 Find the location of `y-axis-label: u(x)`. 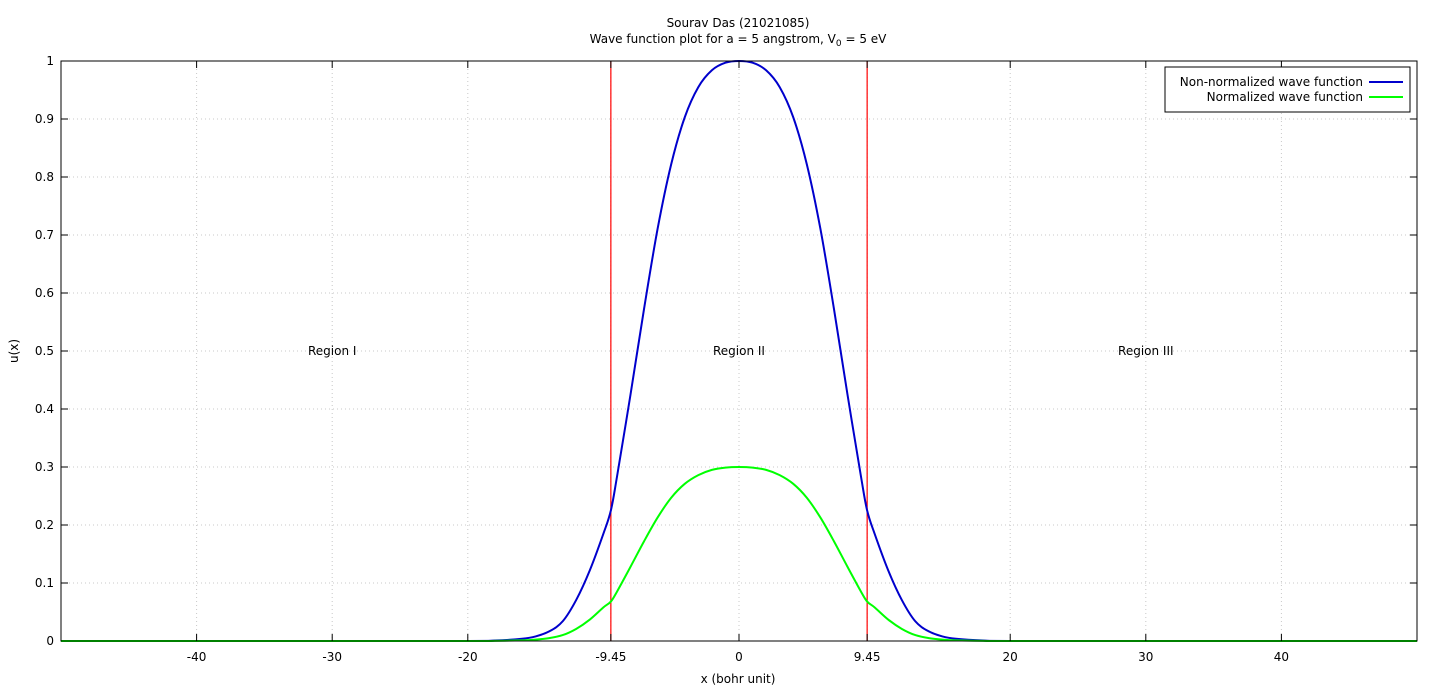

y-axis-label: u(x) is located at coordinates (14, 351).